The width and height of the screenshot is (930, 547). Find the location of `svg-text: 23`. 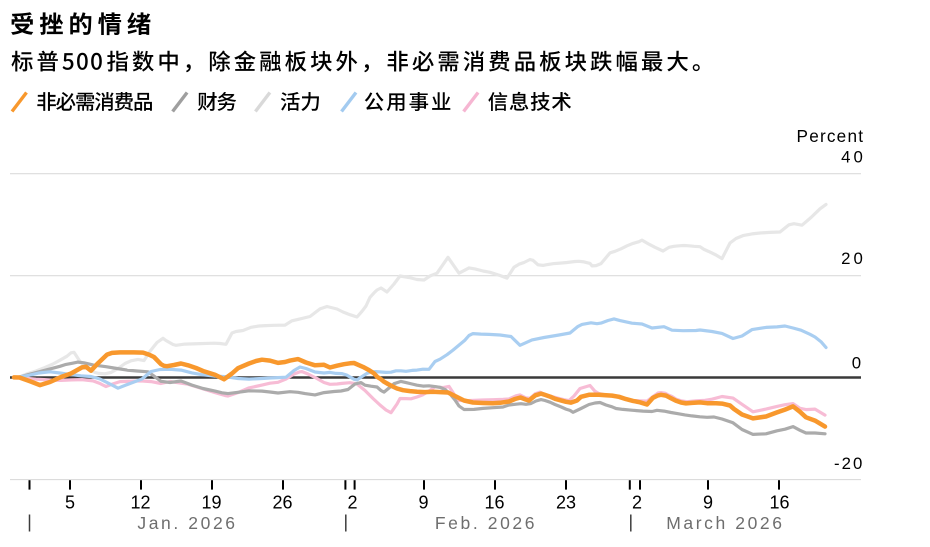

svg-text: 23 is located at coordinates (566, 503).